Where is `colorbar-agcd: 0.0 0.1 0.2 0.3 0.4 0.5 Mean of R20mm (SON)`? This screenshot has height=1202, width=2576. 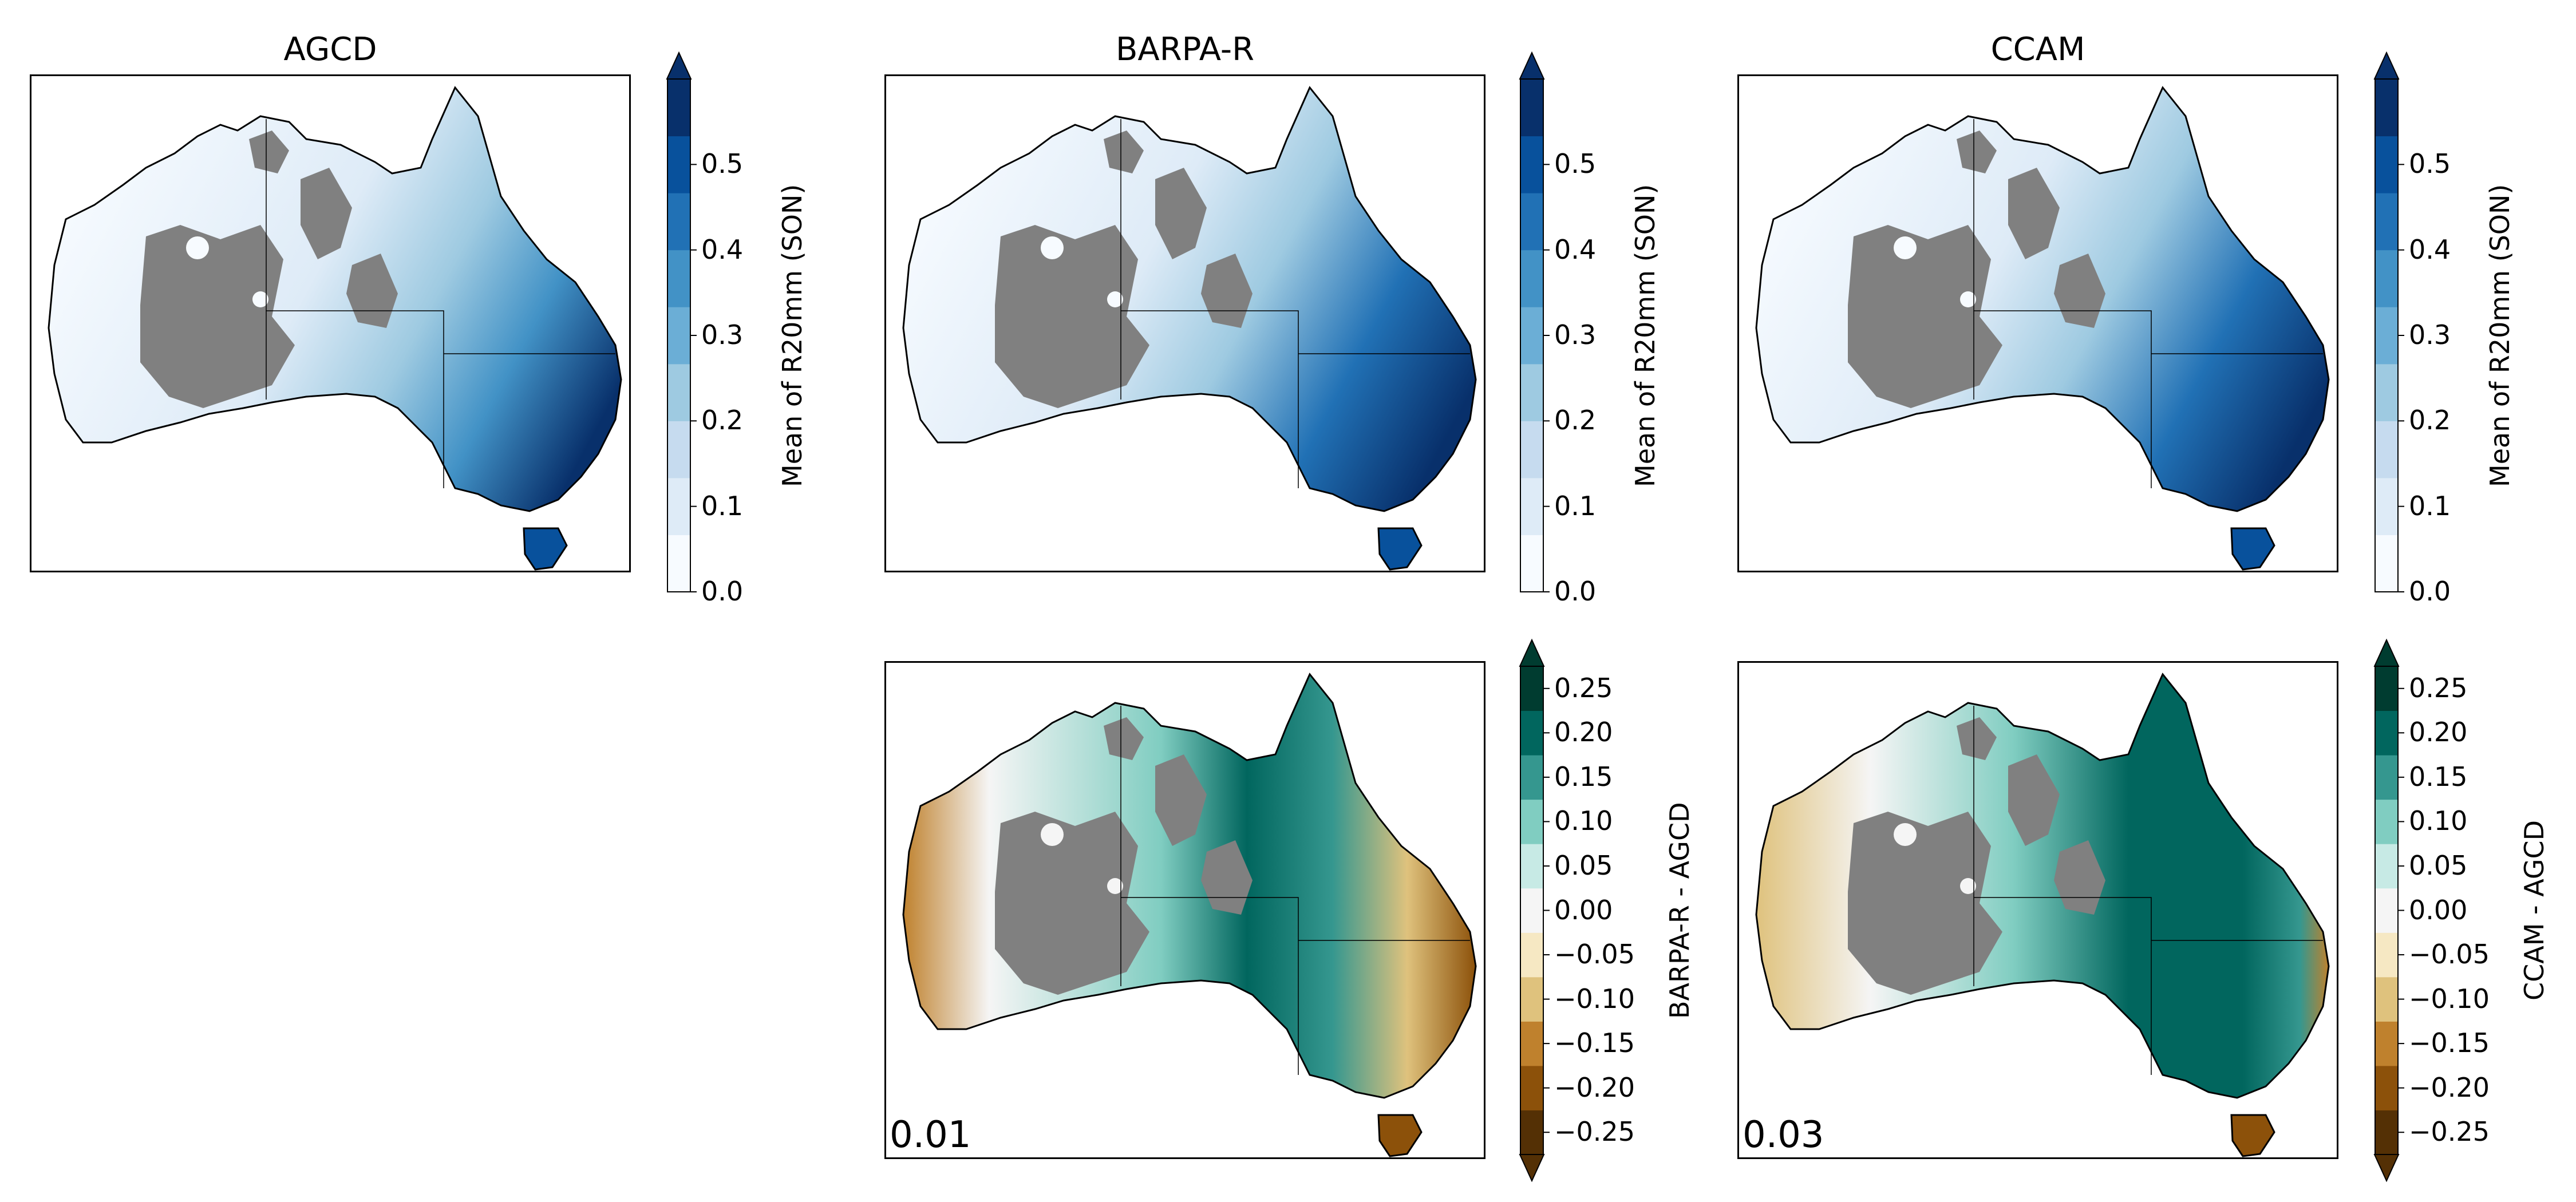
colorbar-agcd: 0.0 0.1 0.2 0.3 0.4 0.5 Mean of R20mm (SON) is located at coordinates (737, 329).